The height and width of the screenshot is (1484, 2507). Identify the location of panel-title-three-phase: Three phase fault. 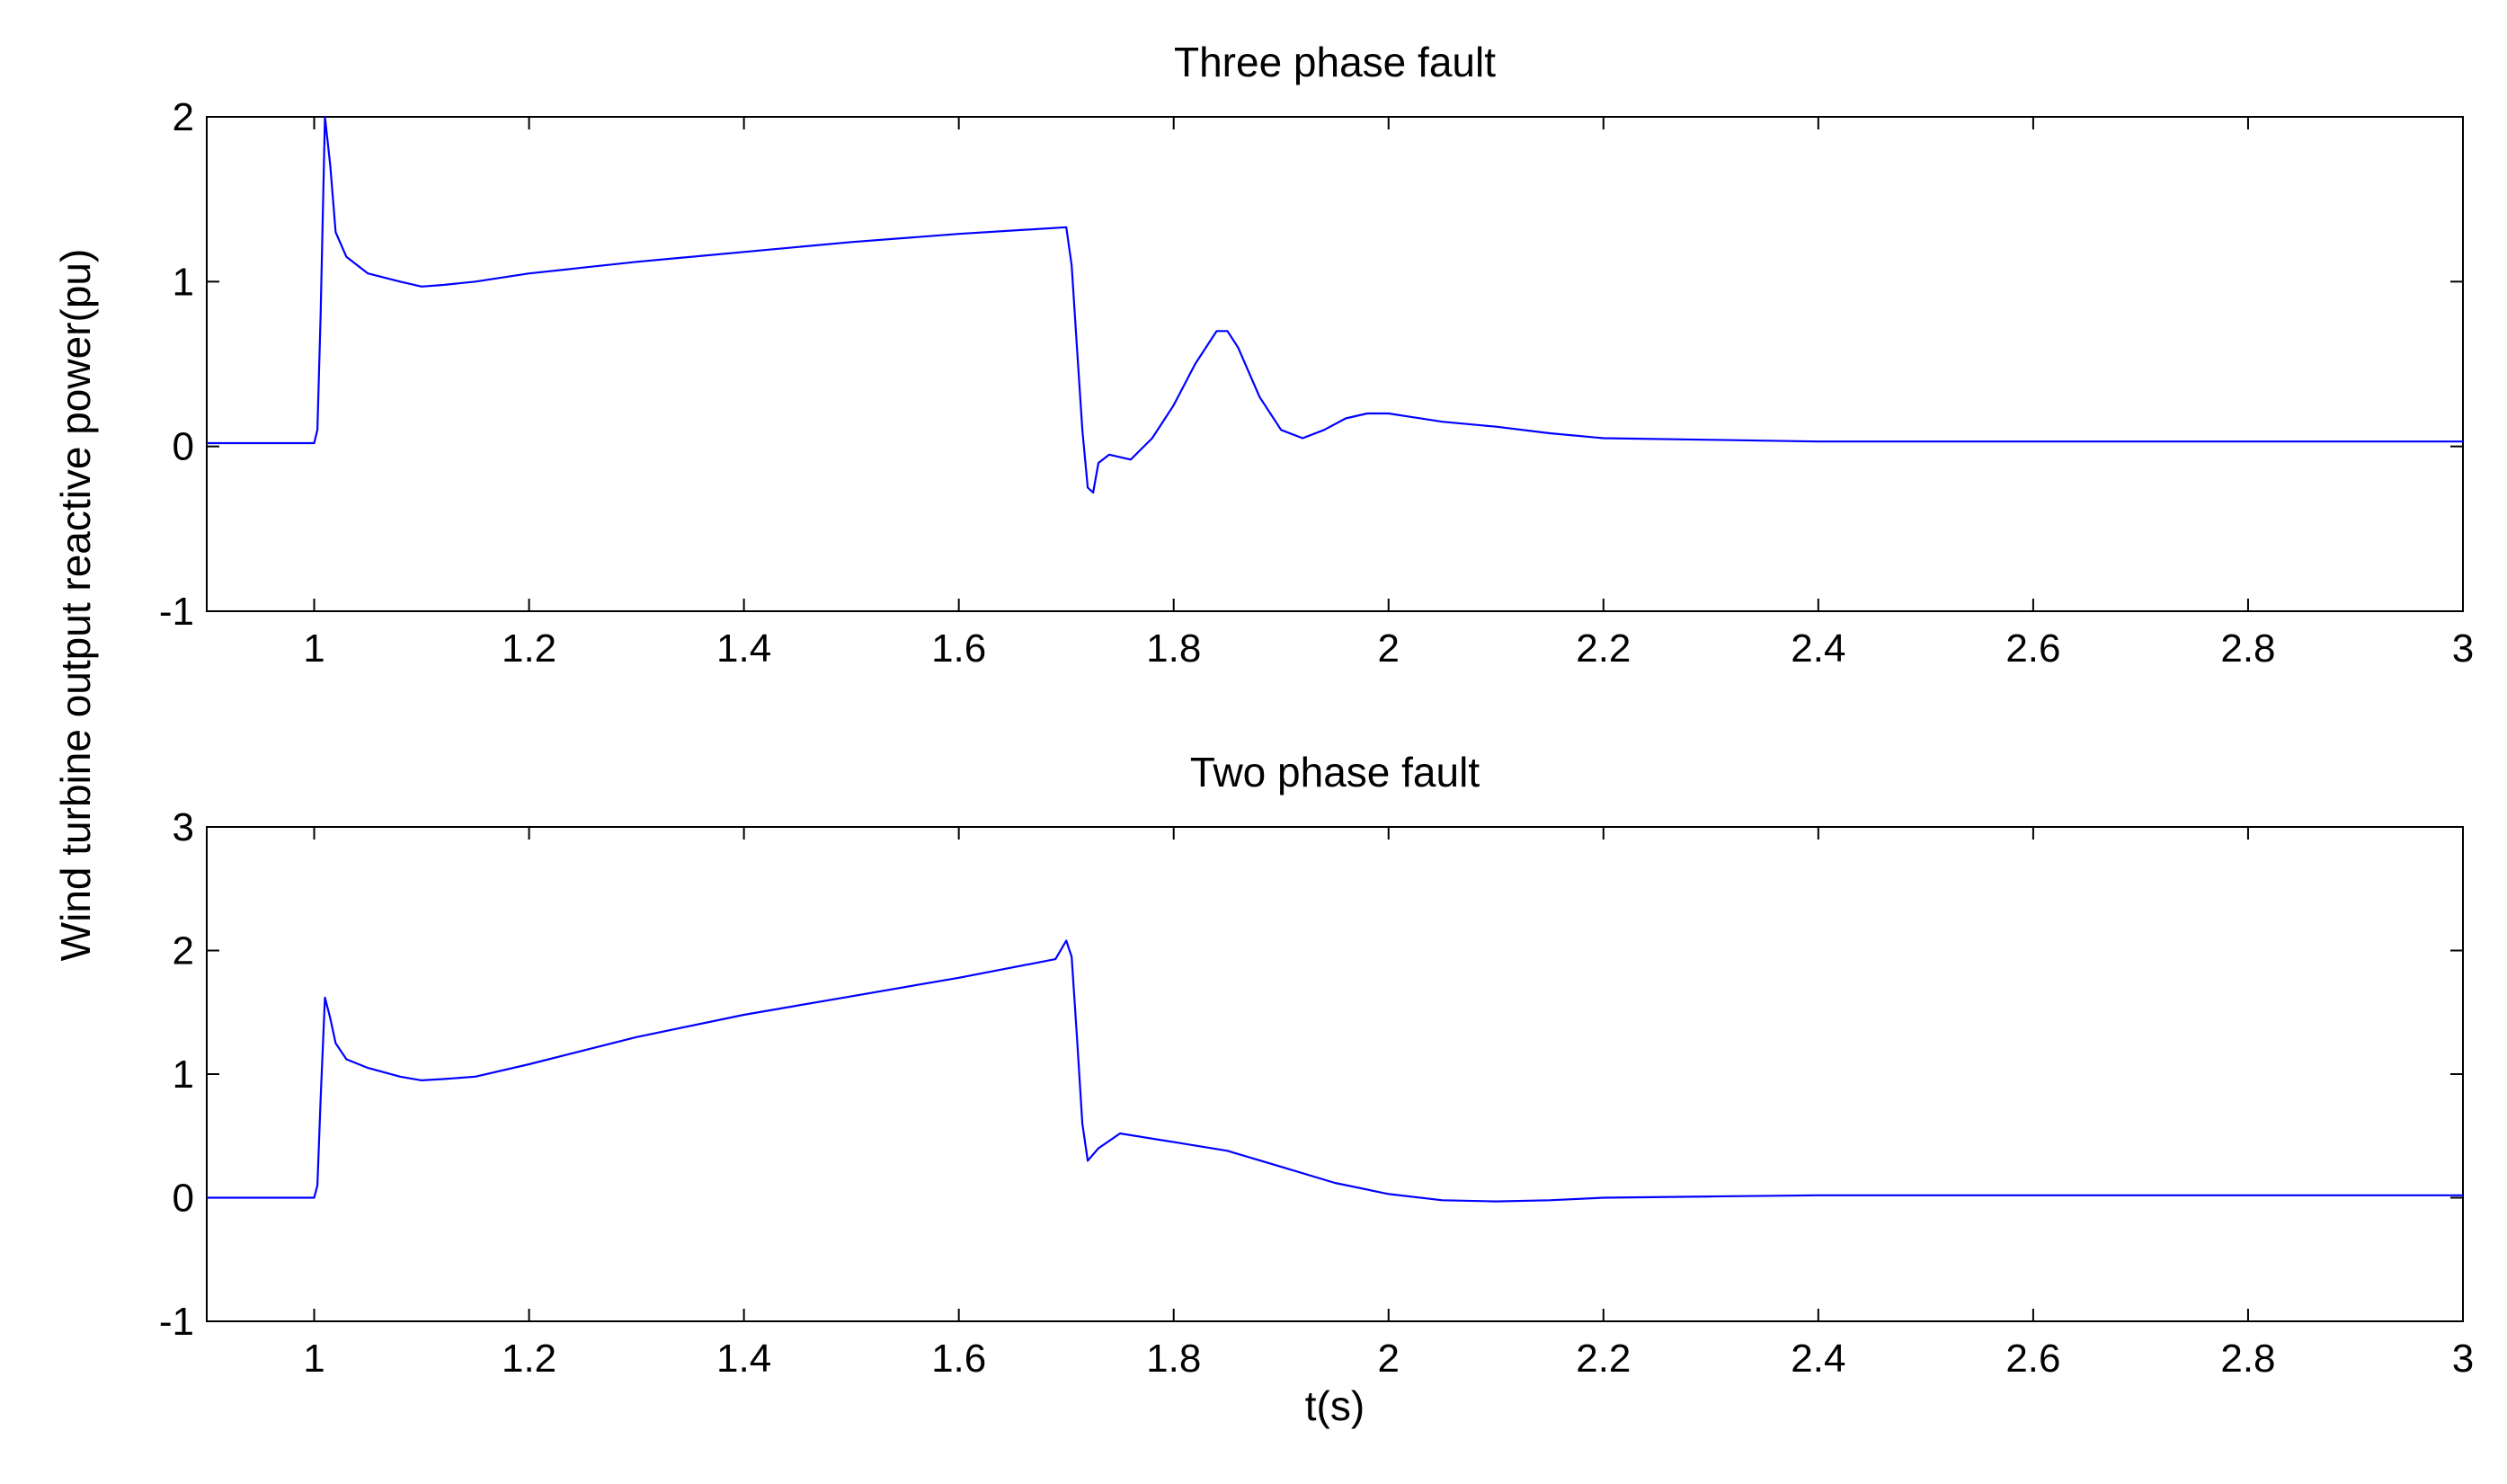
(1335, 62).